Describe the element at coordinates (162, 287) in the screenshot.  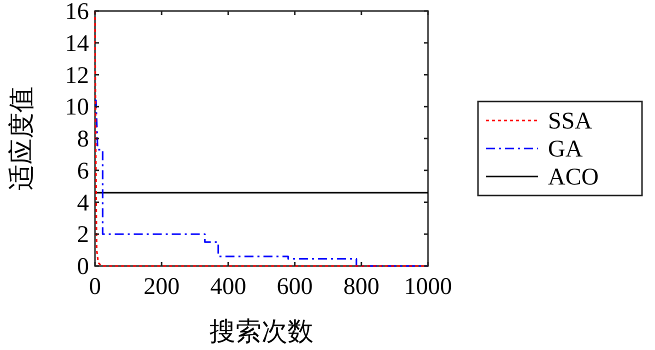
I see `x-tick-label: 200` at that location.